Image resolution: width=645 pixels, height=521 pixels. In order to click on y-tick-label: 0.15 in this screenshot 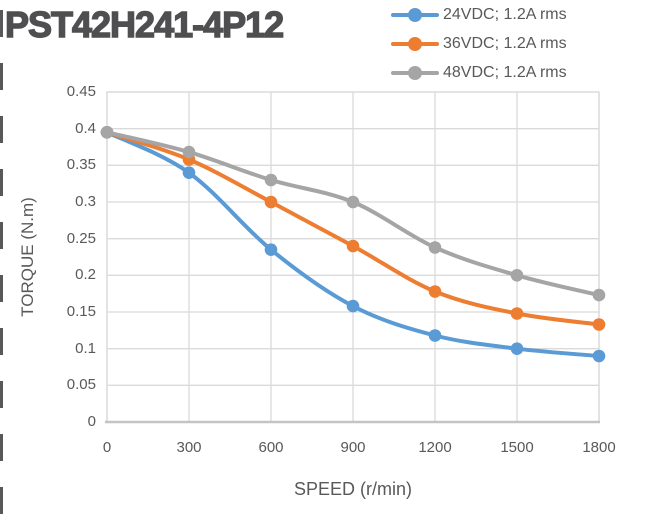, I will do `click(81, 311)`.